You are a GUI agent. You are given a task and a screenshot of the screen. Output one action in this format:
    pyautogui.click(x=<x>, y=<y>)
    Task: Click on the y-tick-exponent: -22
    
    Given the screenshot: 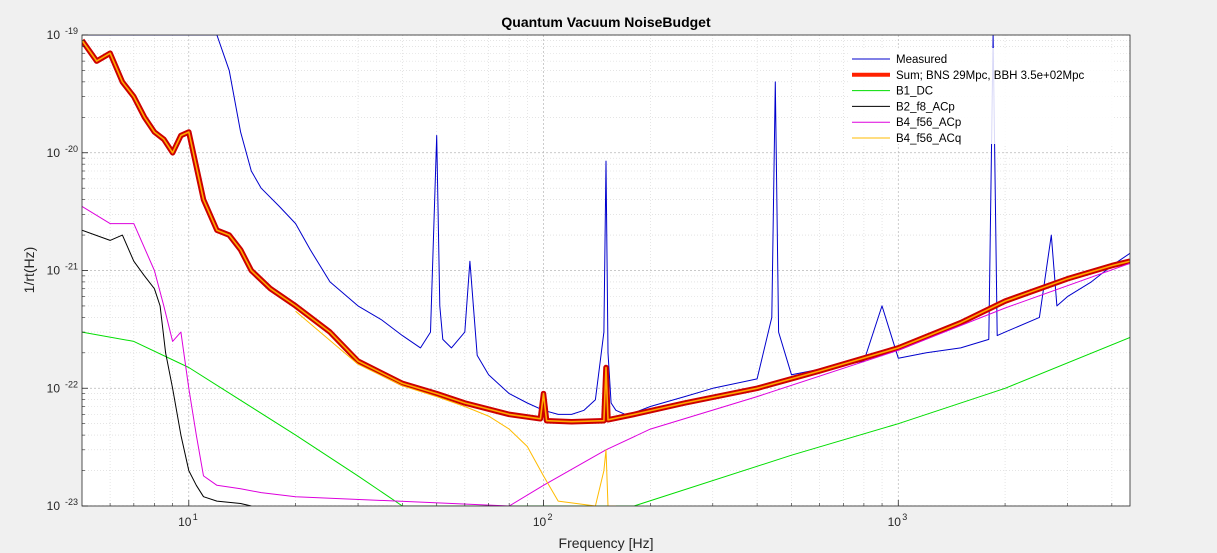 What is the action you would take?
    pyautogui.click(x=71, y=384)
    